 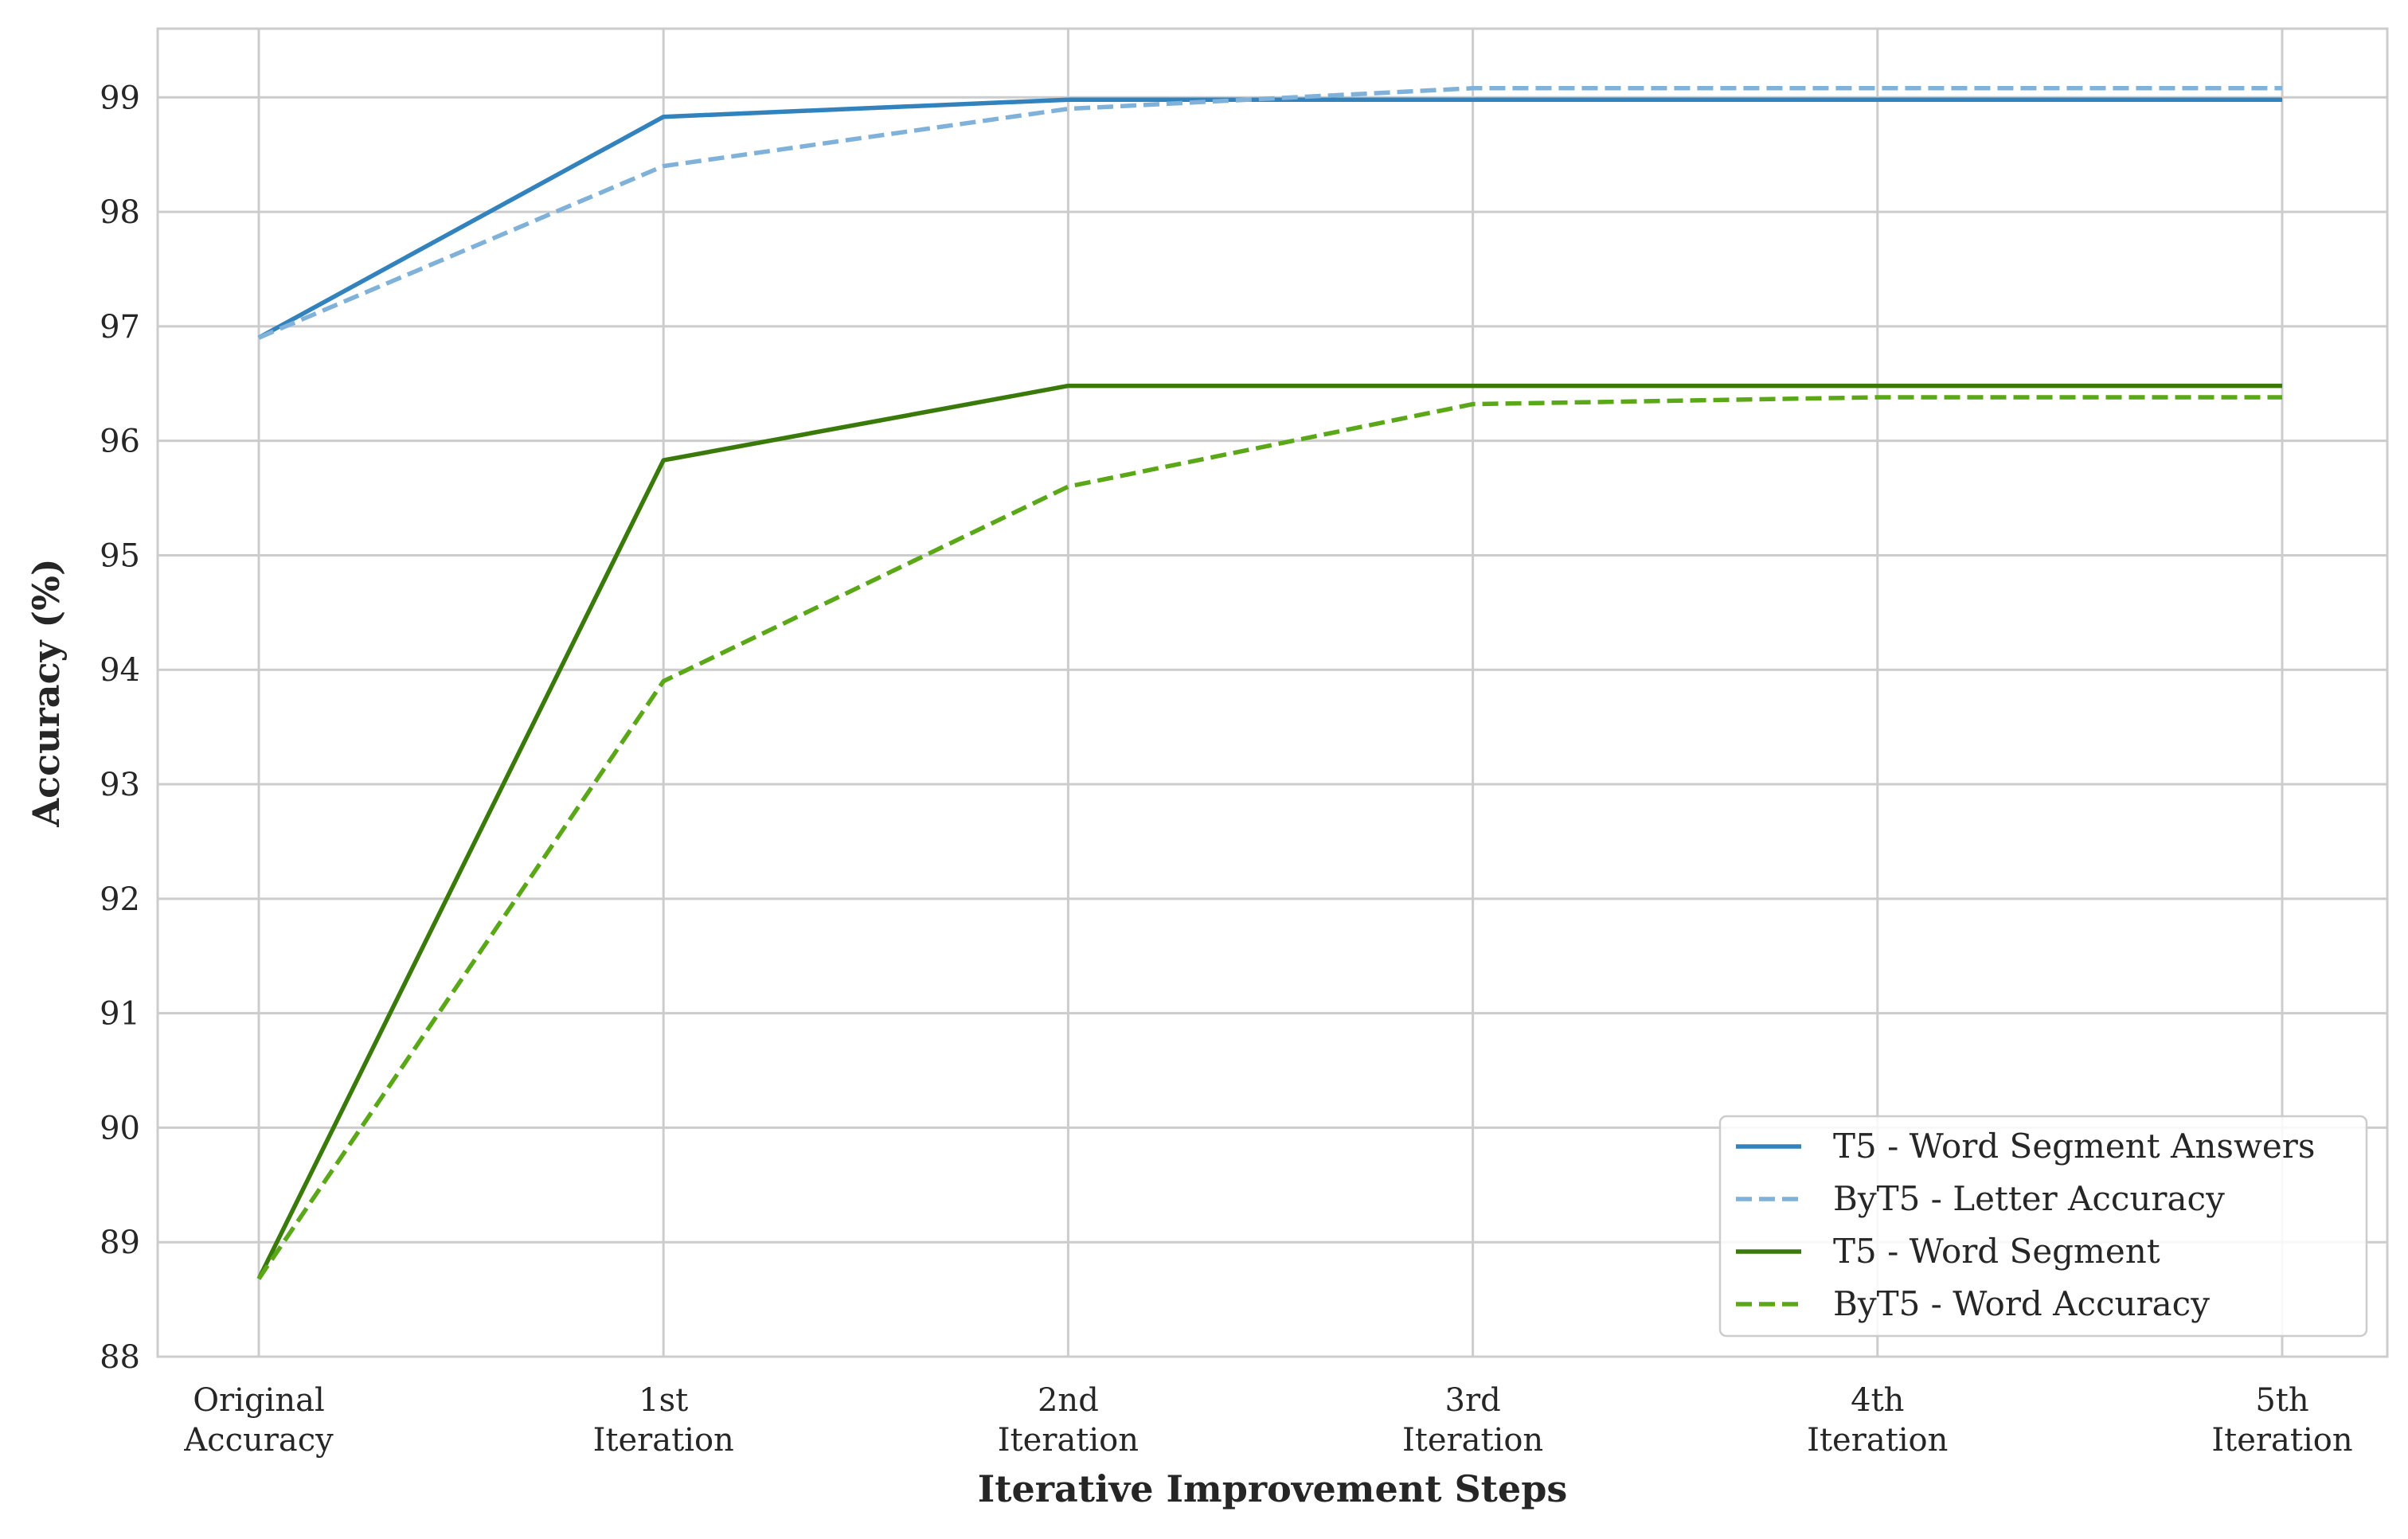 I want to click on y-tick-label: 92, so click(x=120, y=899).